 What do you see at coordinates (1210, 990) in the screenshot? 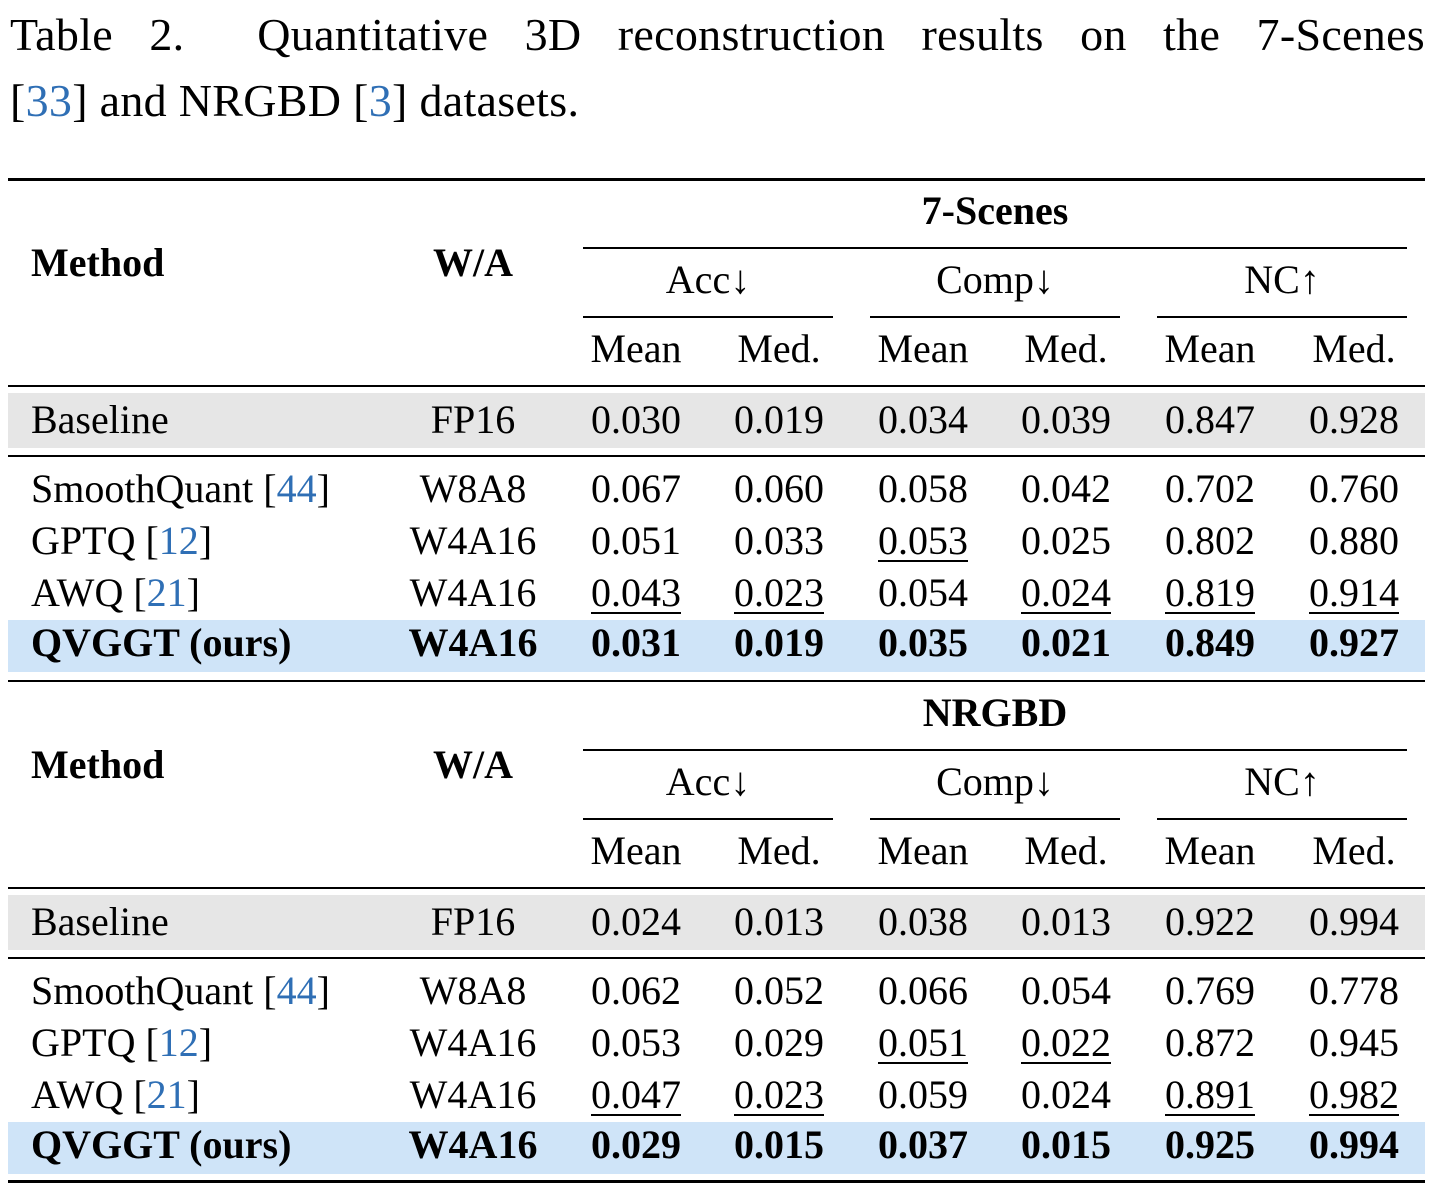
I see `value-cell: 0.769` at bounding box center [1210, 990].